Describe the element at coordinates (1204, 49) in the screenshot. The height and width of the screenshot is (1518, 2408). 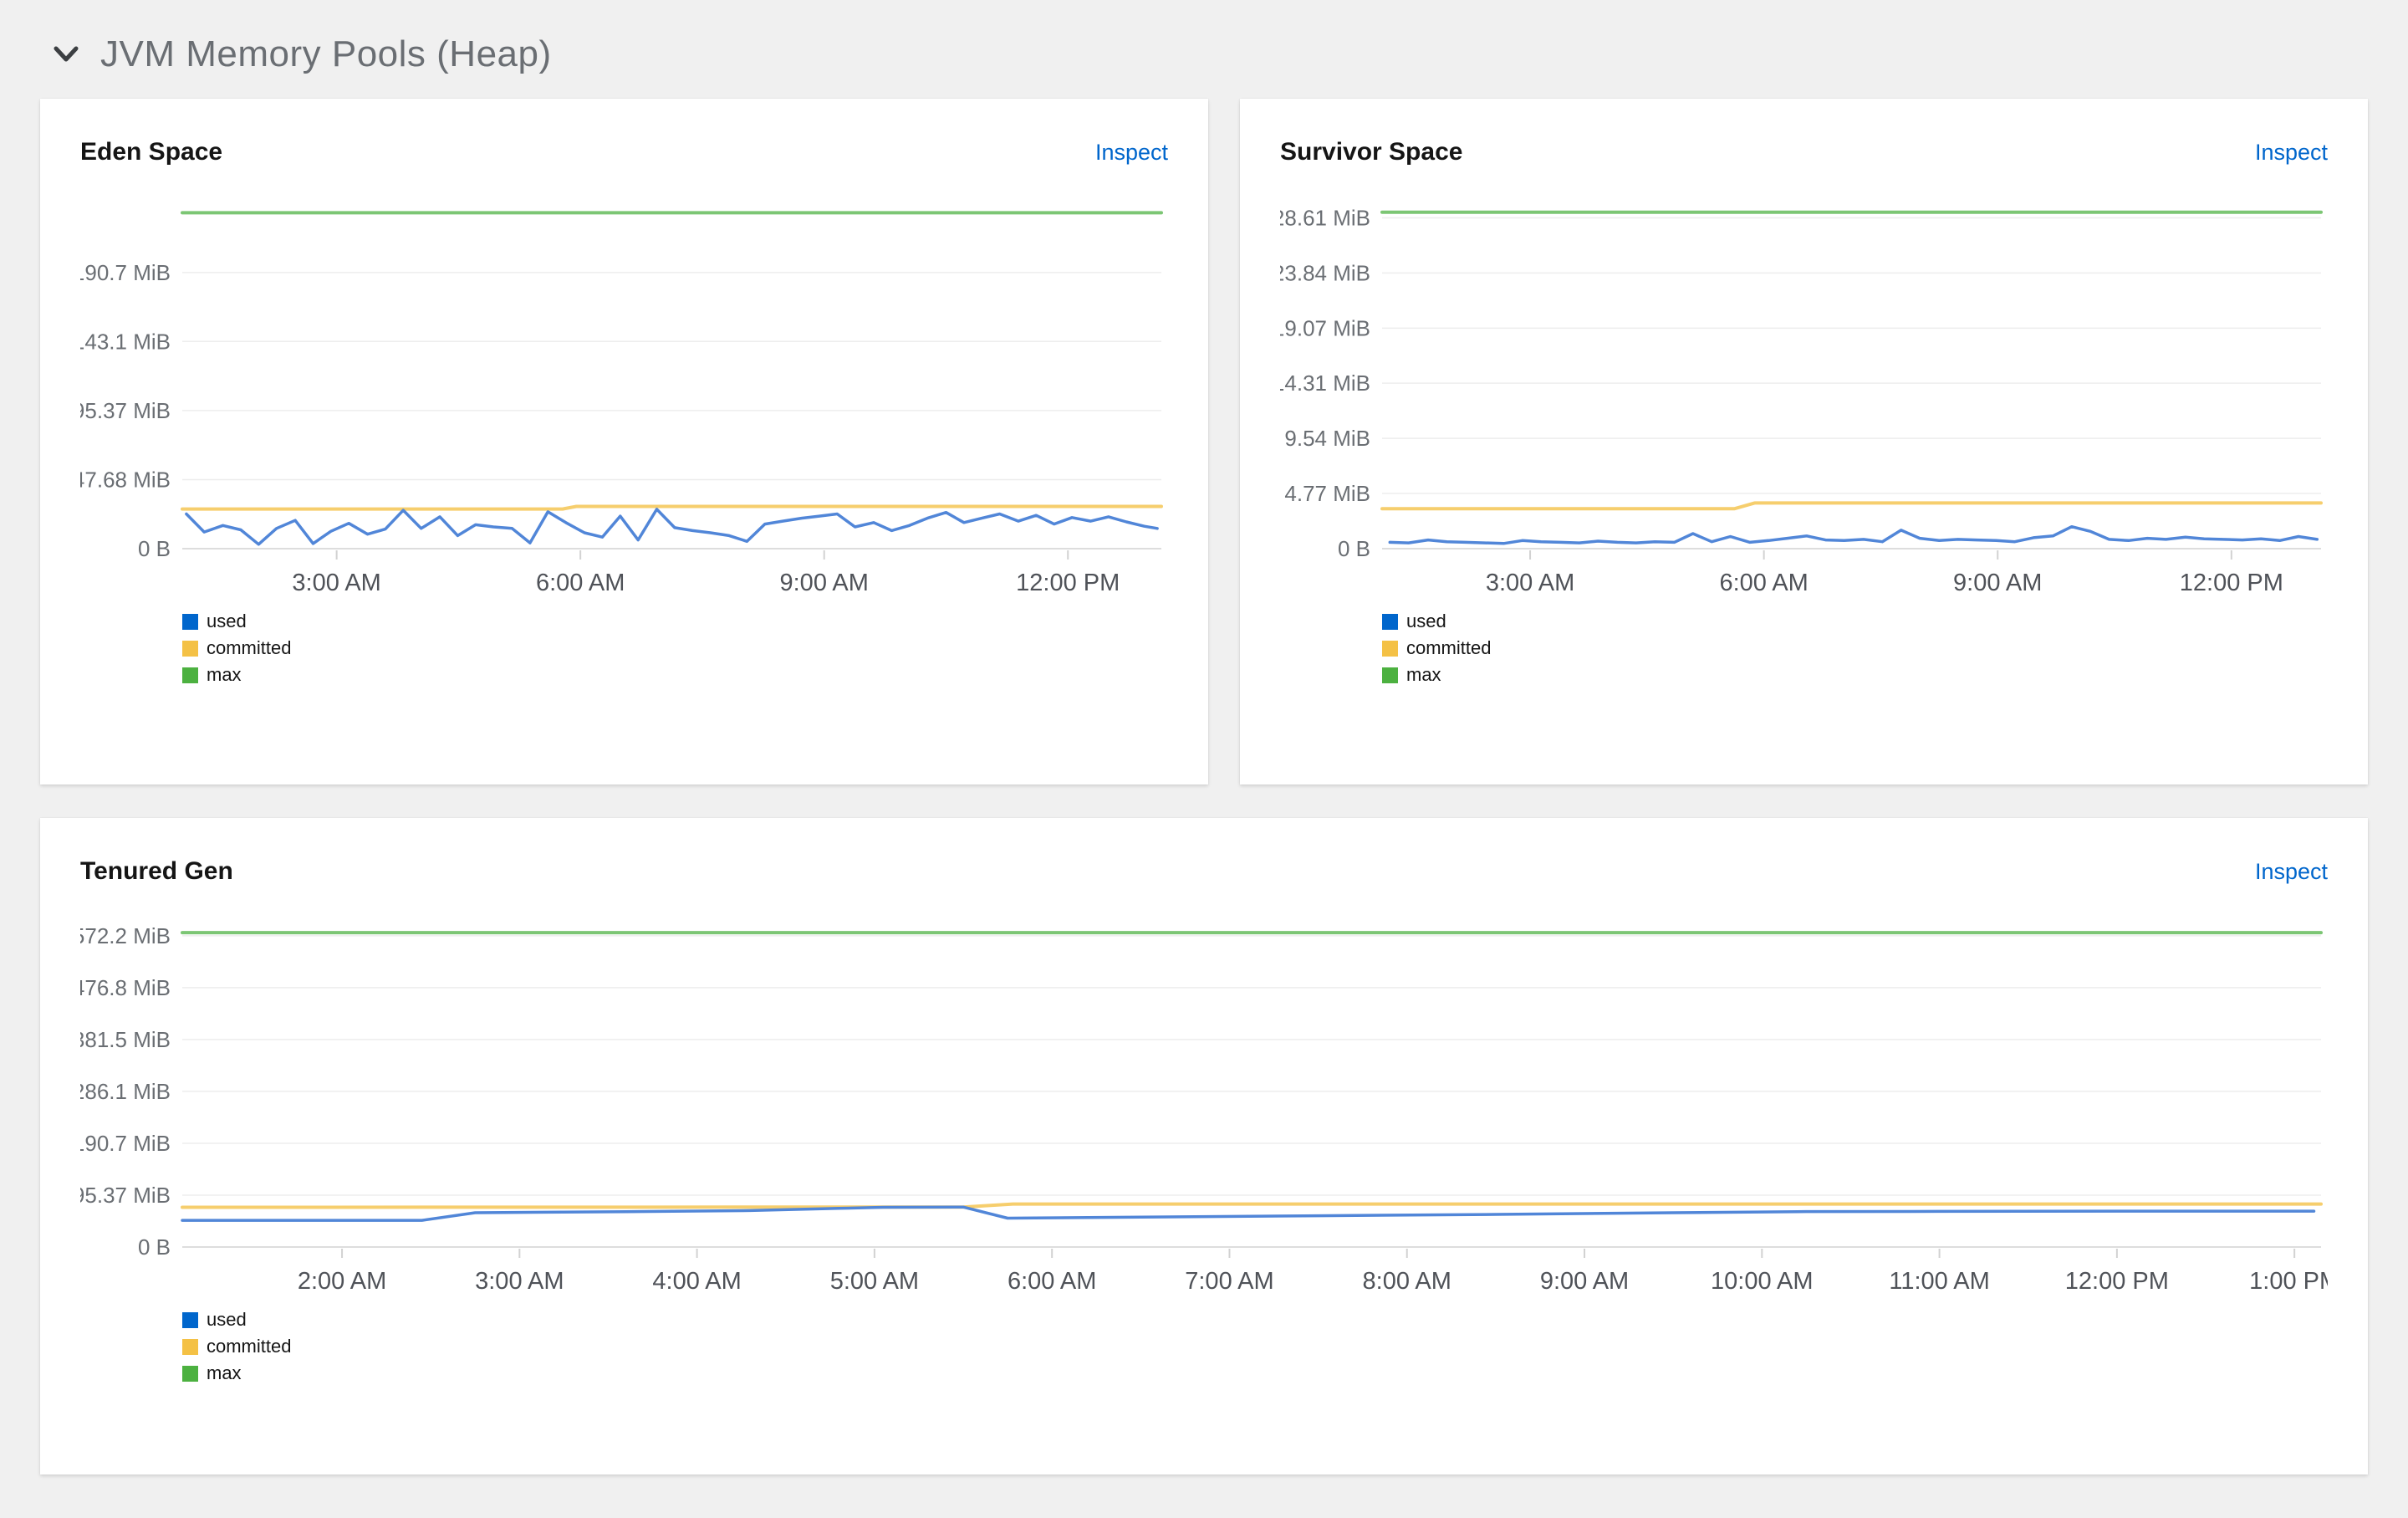
I see `section-header: JVM Memory Pools (Heap)` at that location.